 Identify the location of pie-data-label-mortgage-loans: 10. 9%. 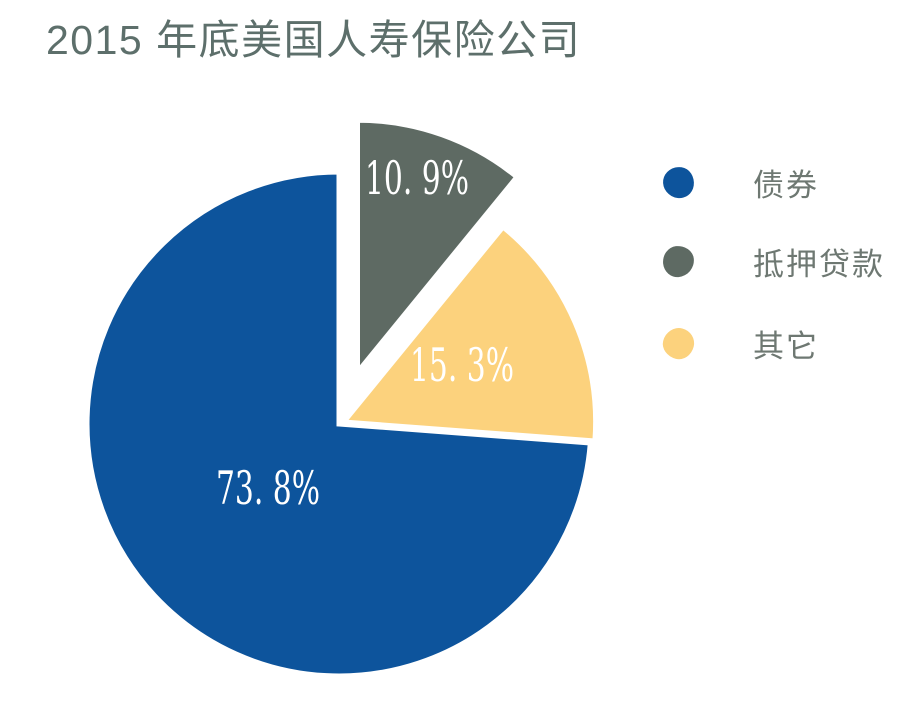
(417, 178).